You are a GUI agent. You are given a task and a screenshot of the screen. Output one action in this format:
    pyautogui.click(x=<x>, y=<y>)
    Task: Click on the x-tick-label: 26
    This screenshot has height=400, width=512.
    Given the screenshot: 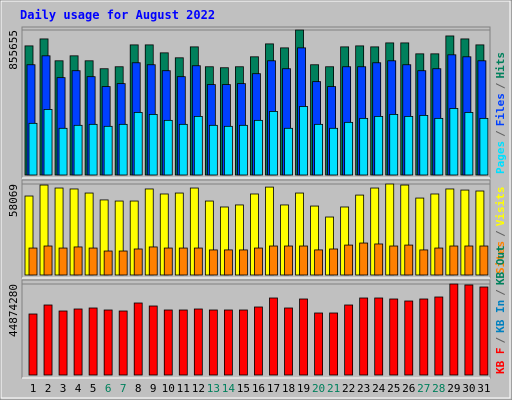 What is the action you would take?
    pyautogui.click(x=408, y=388)
    